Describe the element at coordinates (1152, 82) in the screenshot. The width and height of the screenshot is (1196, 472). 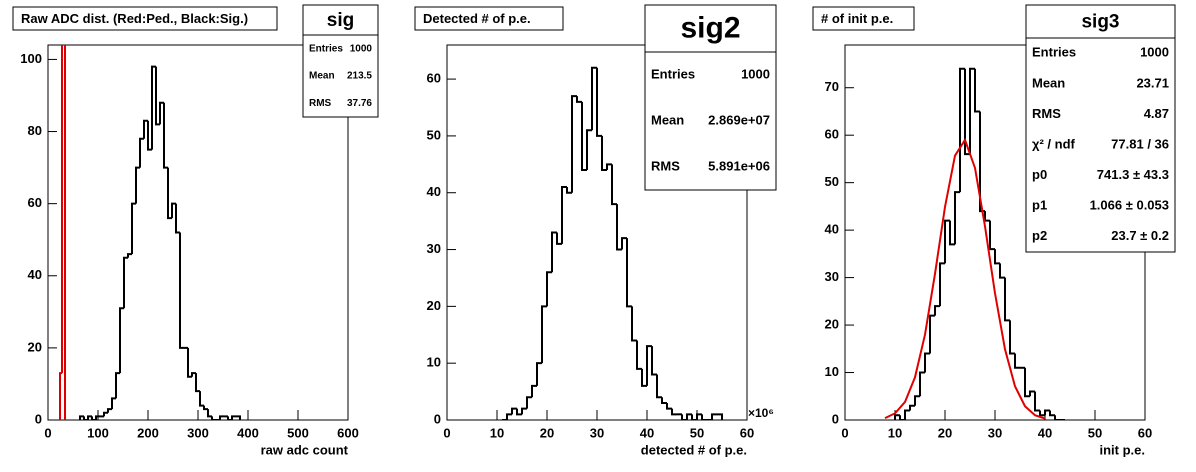
I see `stats-value: 23.71` at that location.